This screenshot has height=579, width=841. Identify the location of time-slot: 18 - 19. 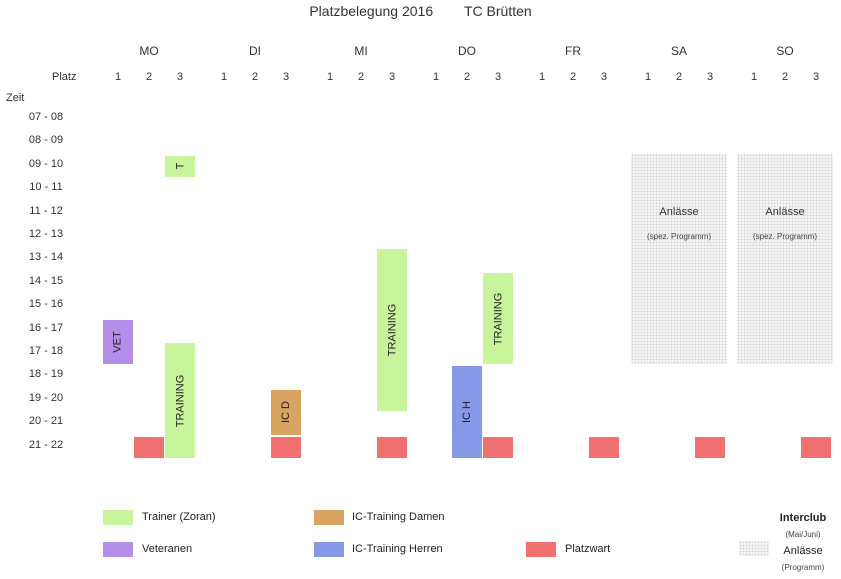
(46, 374).